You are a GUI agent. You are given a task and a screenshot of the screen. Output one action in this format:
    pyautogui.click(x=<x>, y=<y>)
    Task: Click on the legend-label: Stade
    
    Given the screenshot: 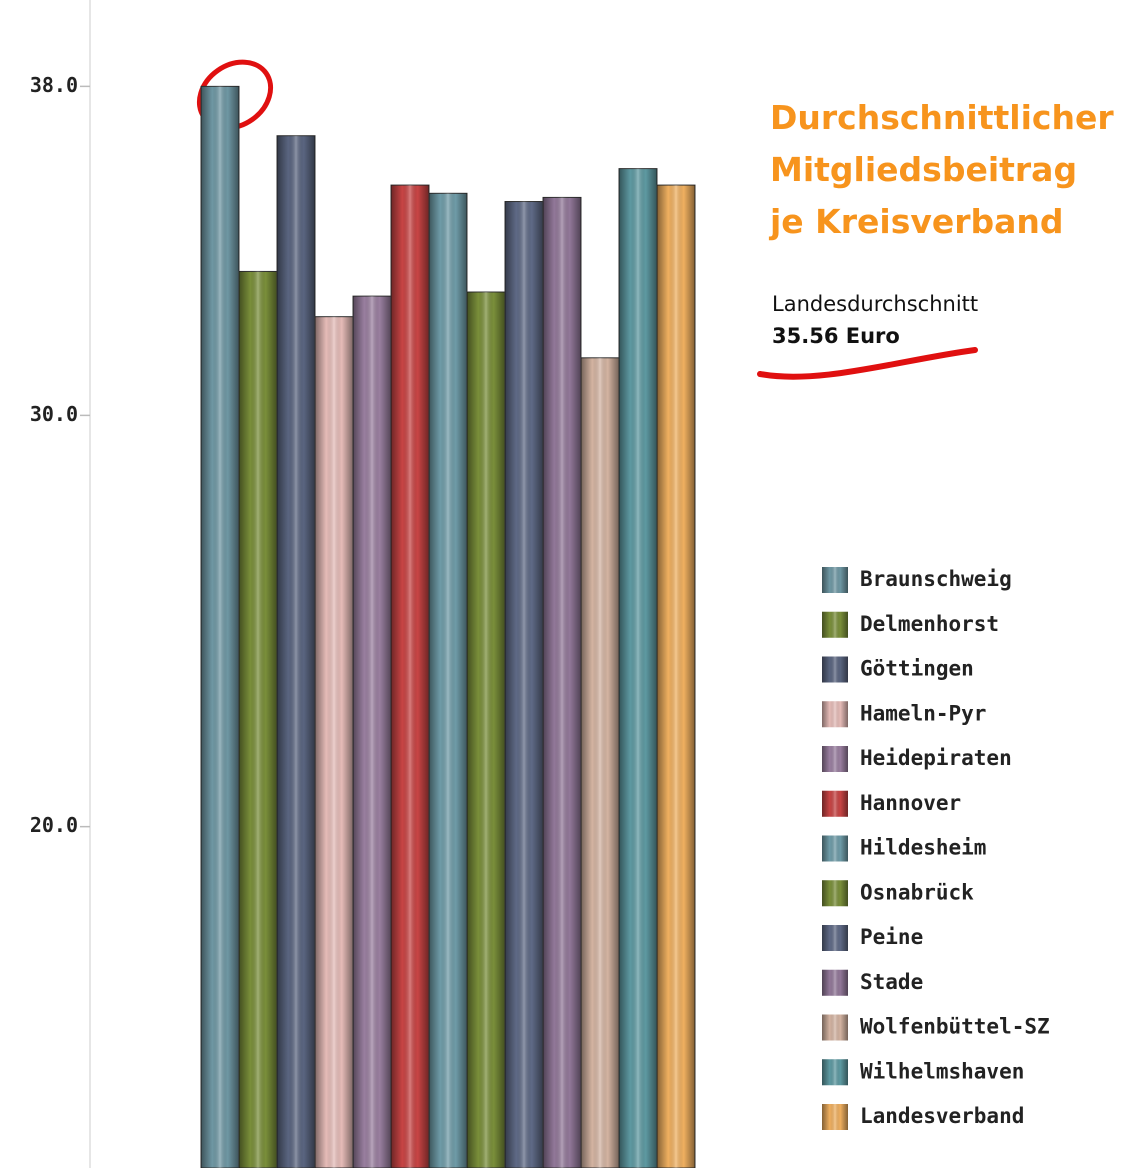 What is the action you would take?
    pyautogui.click(x=891, y=982)
    